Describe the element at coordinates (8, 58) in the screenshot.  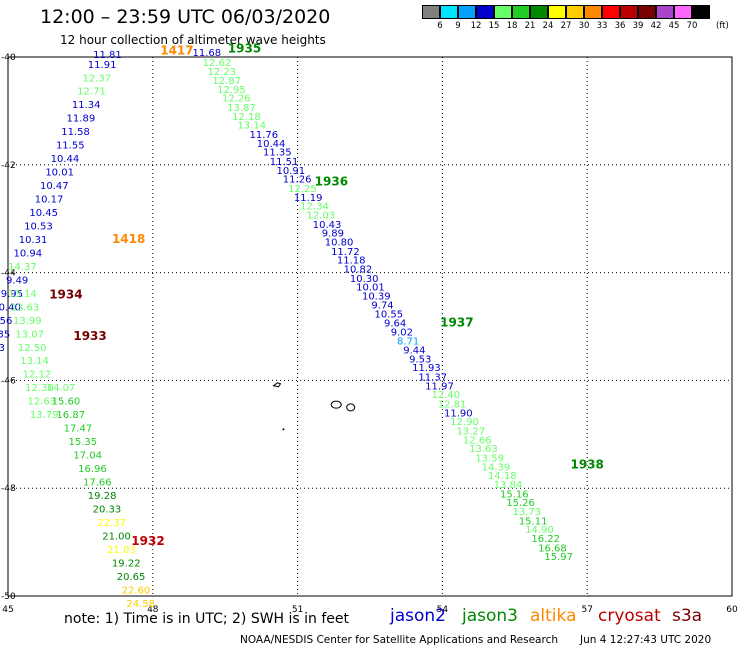
I see `y-tick-label: -40` at that location.